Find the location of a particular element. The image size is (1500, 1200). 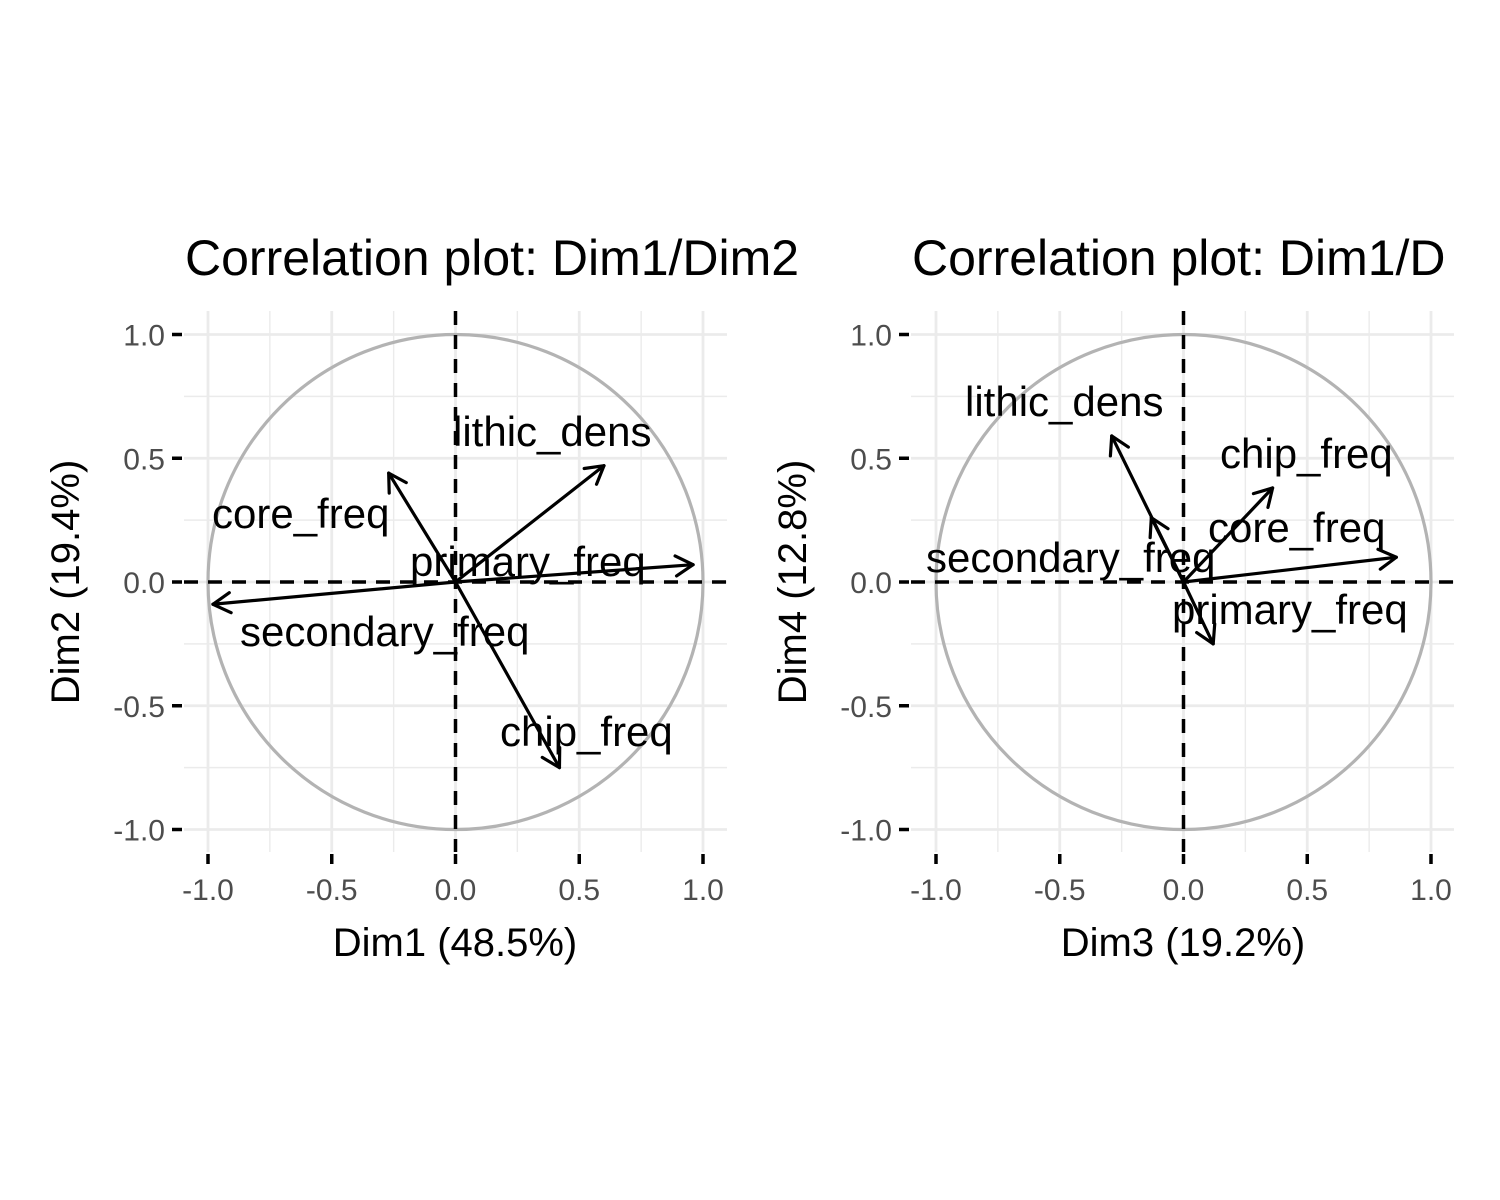

x-axis-title: Dim3 (19.2%) is located at coordinates (1183, 943).